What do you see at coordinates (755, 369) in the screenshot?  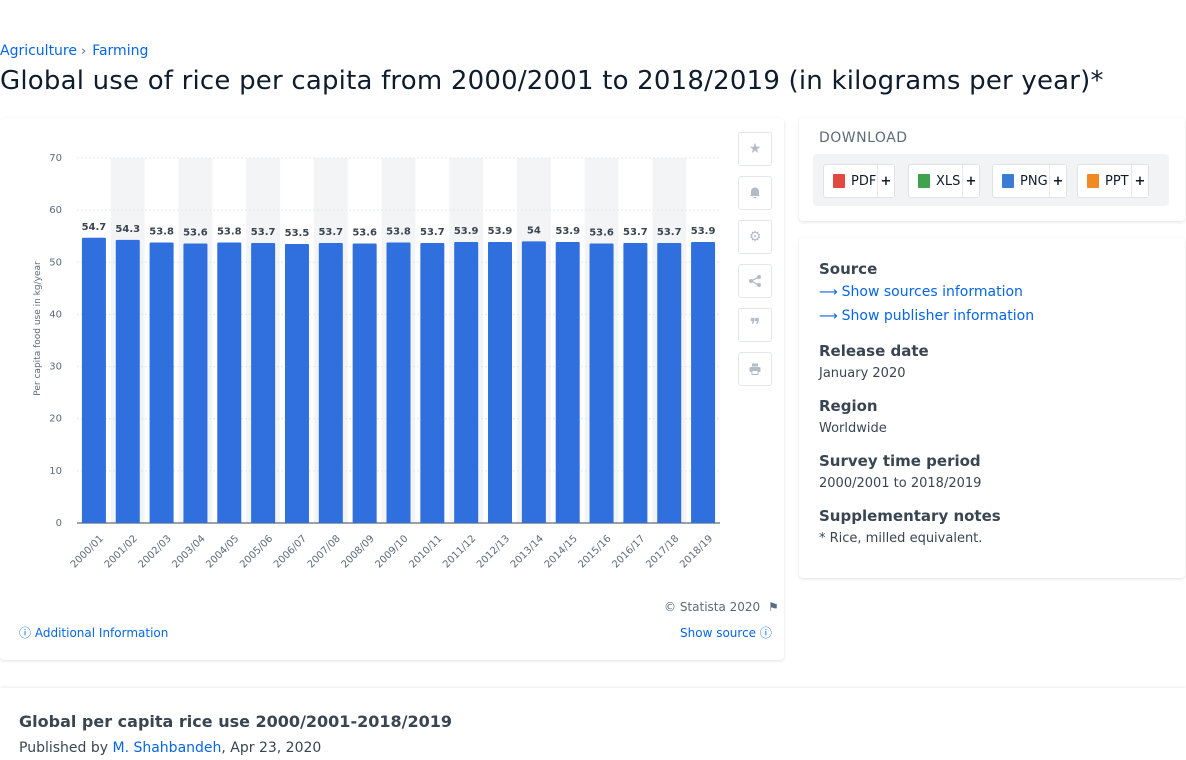 I see `print-icon` at bounding box center [755, 369].